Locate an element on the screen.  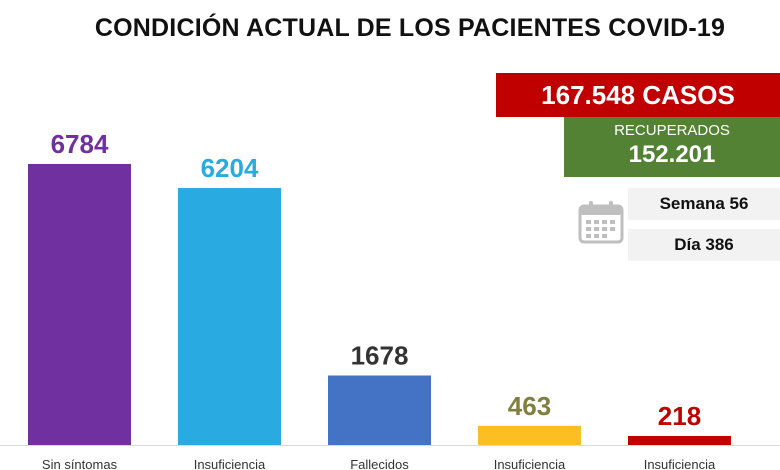
total-cases-text: 167.548 CASOS is located at coordinates (638, 94).